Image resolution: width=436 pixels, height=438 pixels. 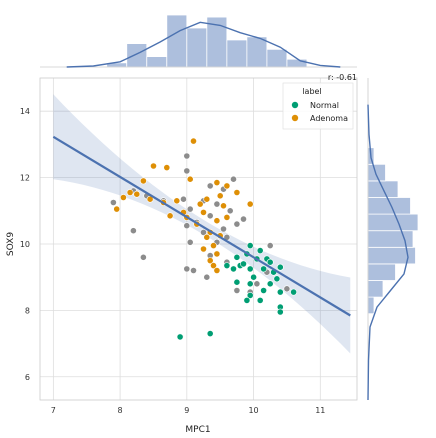 What do you see at coordinates (253, 410) in the screenshot?
I see `x-tick-label: 10` at bounding box center [253, 410].